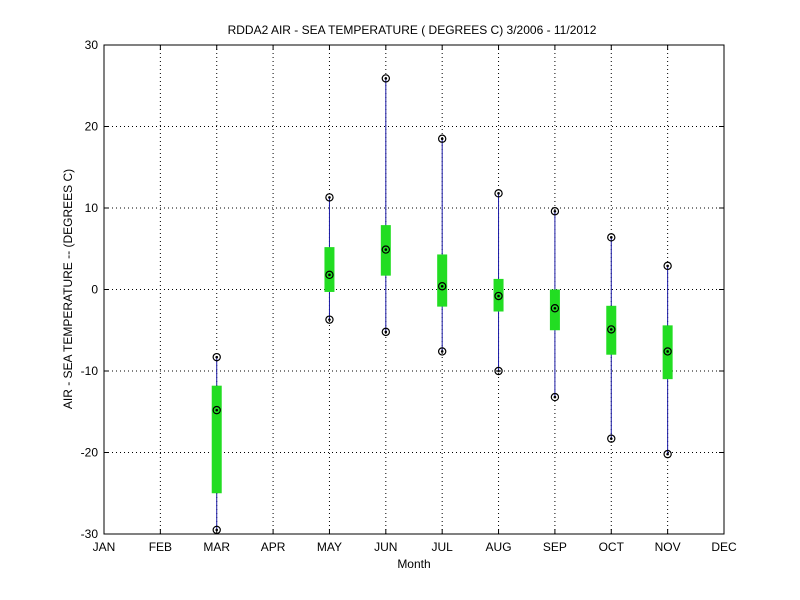 The width and height of the screenshot is (800, 600). Describe the element at coordinates (92, 127) in the screenshot. I see `y-tick-label: 20` at that location.